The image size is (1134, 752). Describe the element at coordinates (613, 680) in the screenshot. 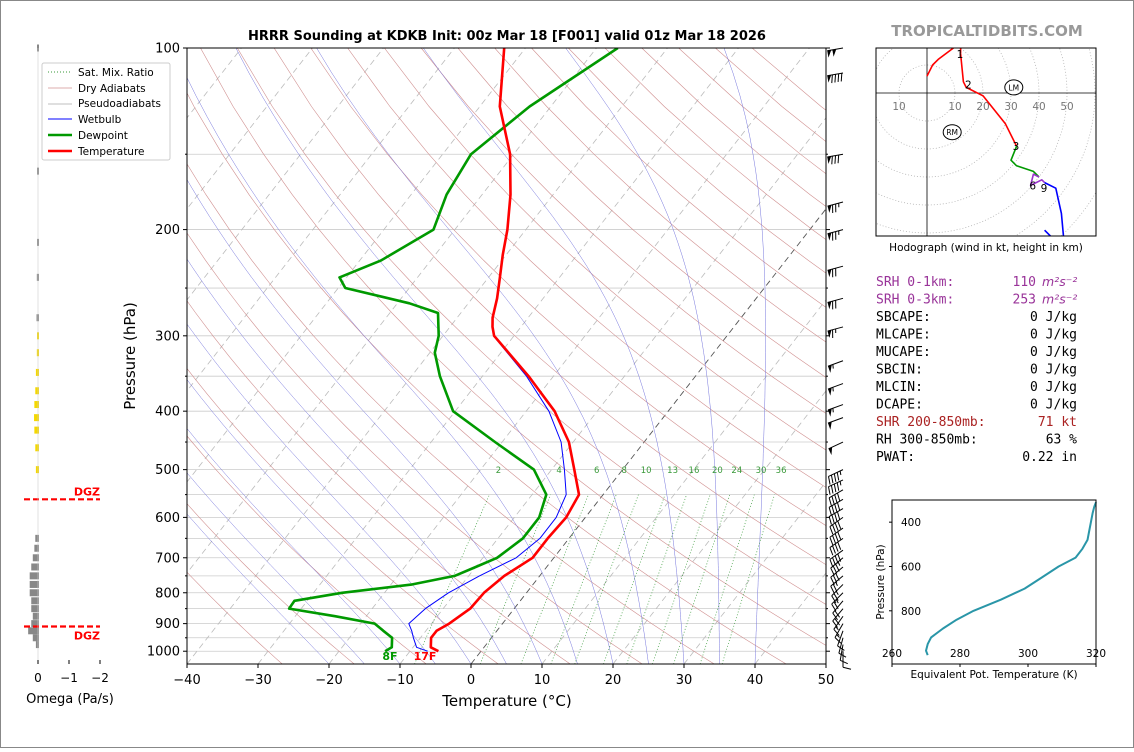

I see `x-tick-label: 20` at that location.